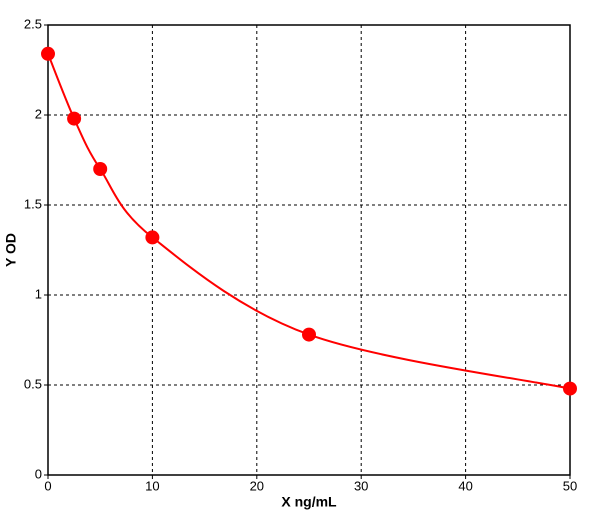 The image size is (600, 516). Describe the element at coordinates (33, 383) in the screenshot. I see `y-tick-label: 0.5` at that location.